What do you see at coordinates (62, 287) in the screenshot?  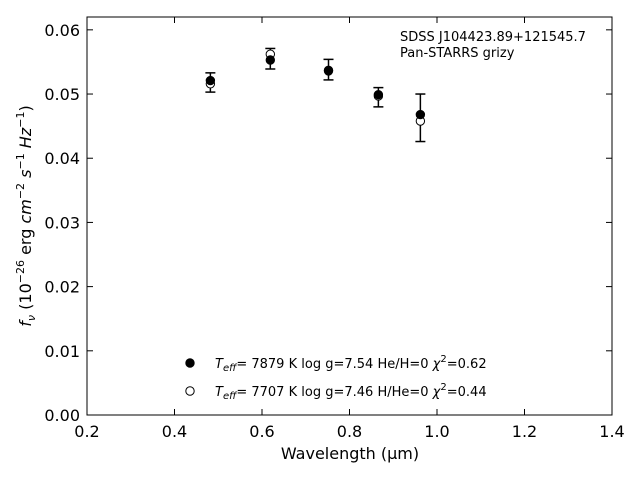 I see `y-tick-label: 0.02` at bounding box center [62, 287].